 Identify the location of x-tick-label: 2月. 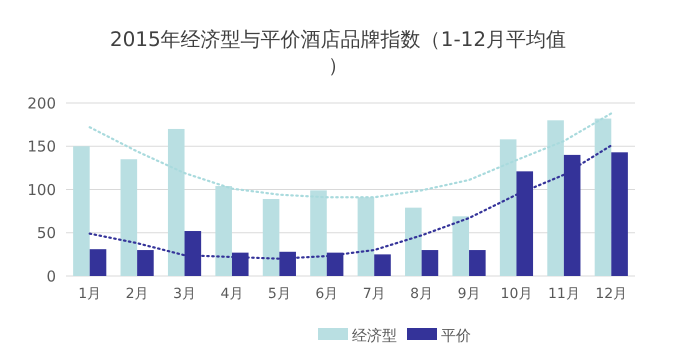
(137, 294).